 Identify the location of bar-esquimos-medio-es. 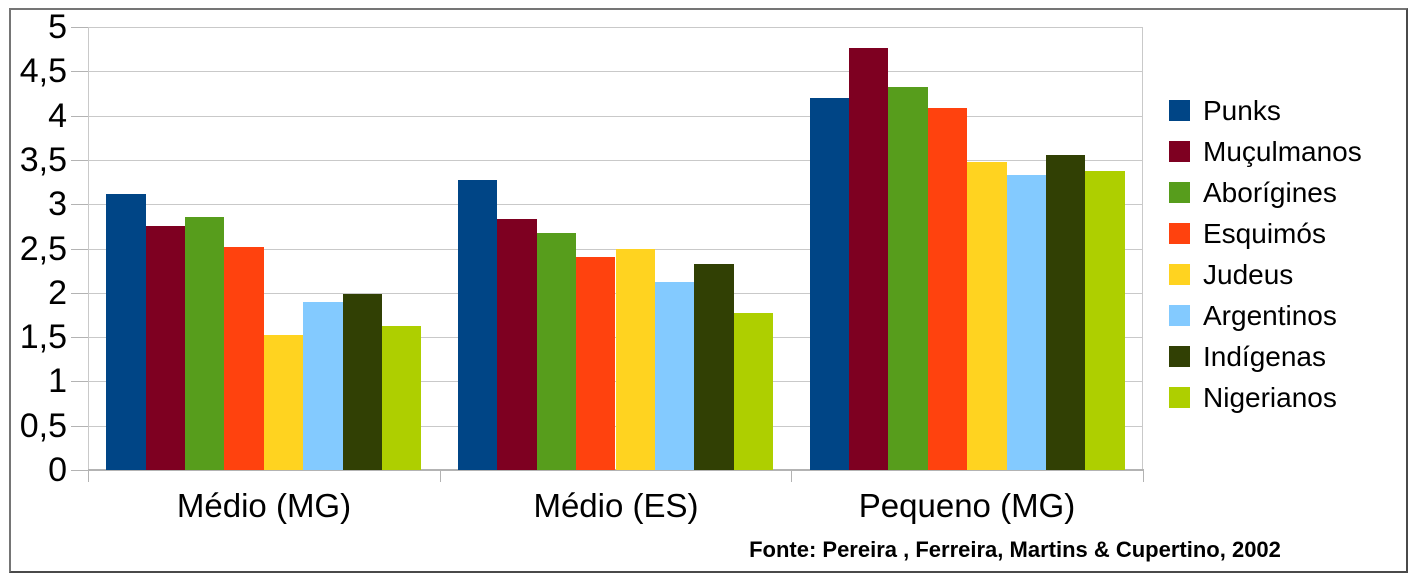
(596, 363).